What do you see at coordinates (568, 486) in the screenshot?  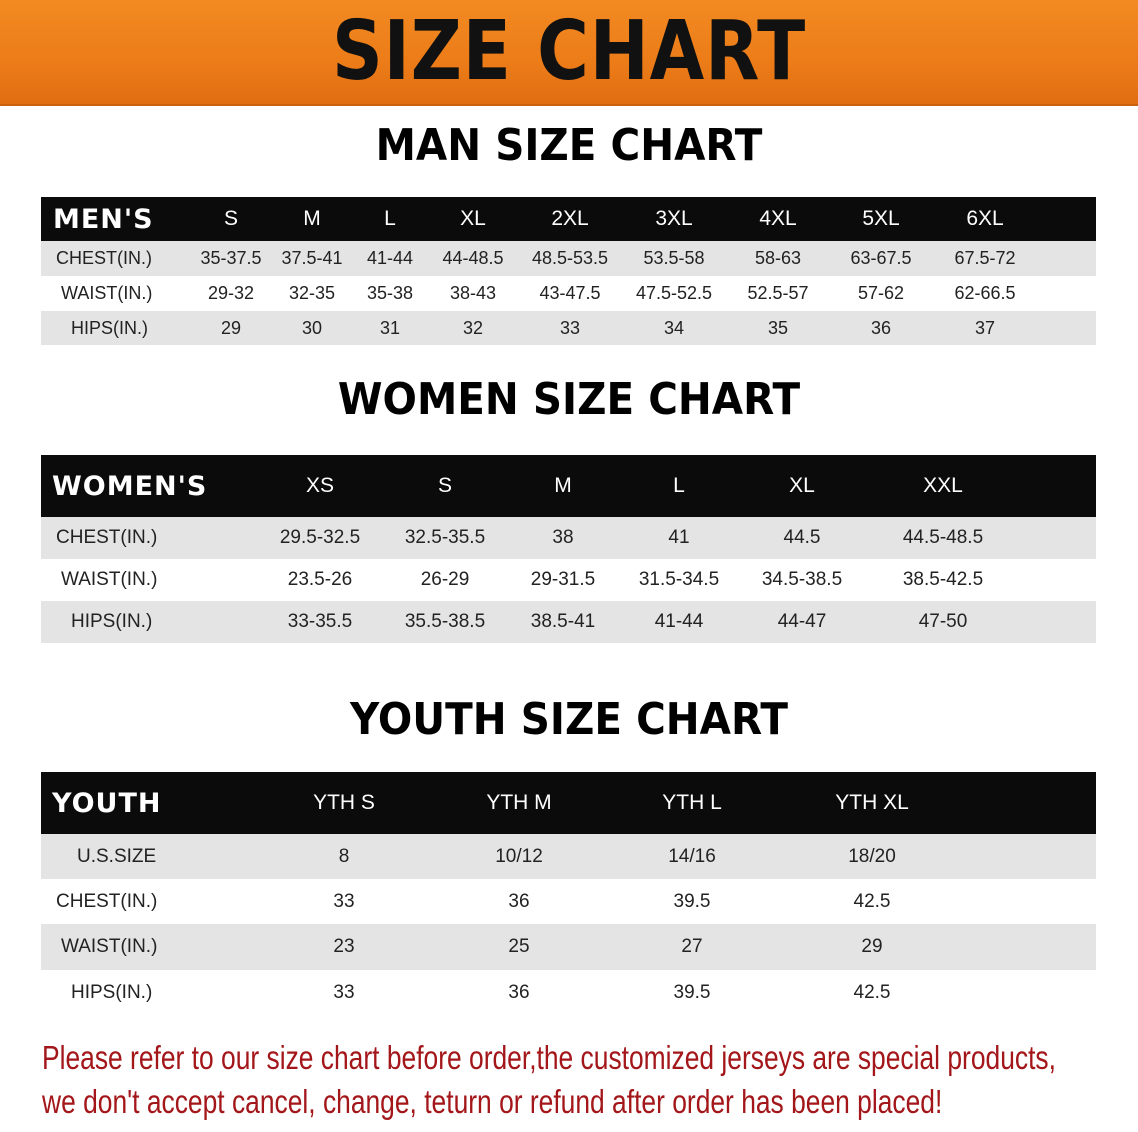 I see `women-header-row: WOMEN'S XS S M L XL XXL` at bounding box center [568, 486].